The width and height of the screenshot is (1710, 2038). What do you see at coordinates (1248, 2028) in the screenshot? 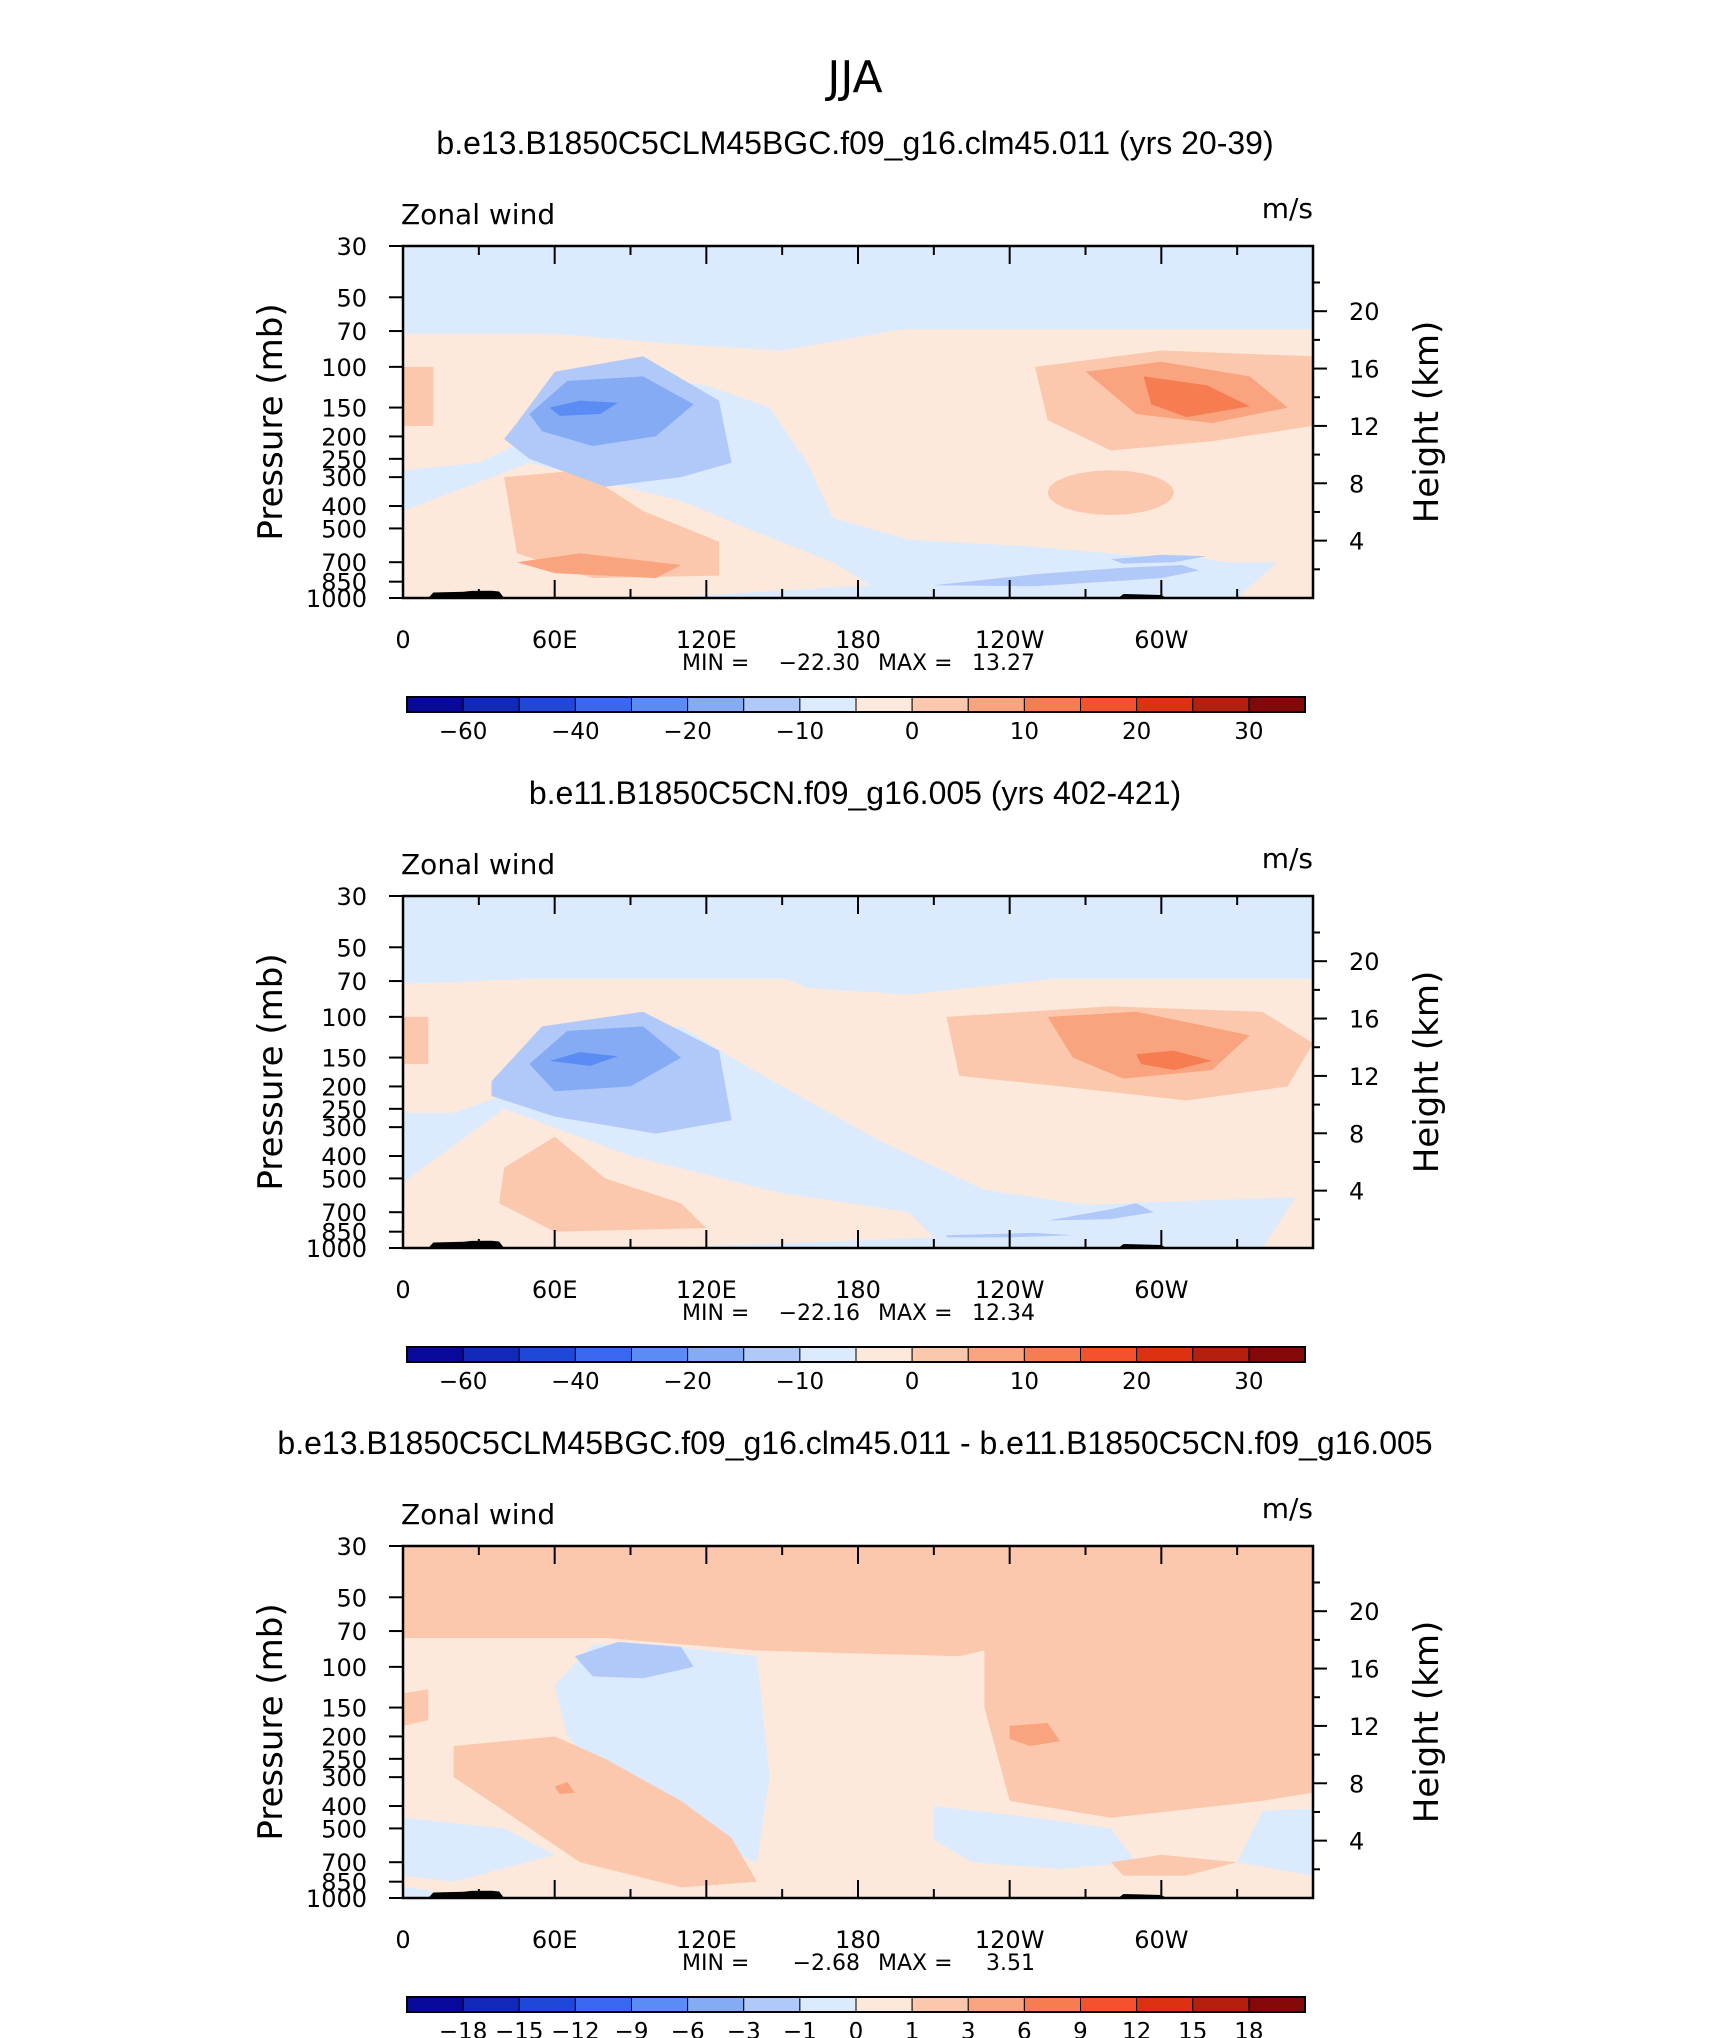
I see `colorbar-label: 18` at bounding box center [1248, 2028].